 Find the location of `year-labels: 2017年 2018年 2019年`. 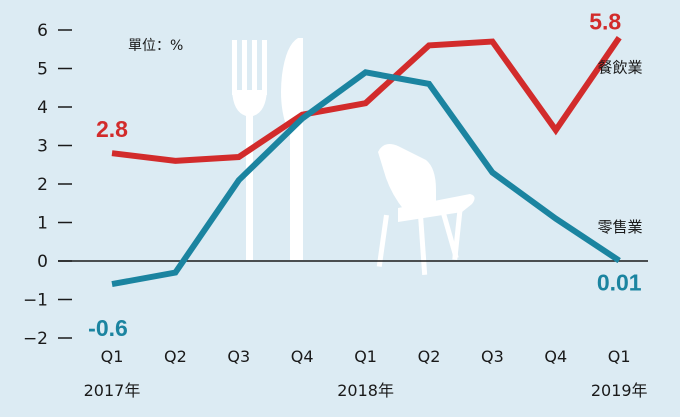

year-labels: 2017年 2018年 2019年 is located at coordinates (366, 390).